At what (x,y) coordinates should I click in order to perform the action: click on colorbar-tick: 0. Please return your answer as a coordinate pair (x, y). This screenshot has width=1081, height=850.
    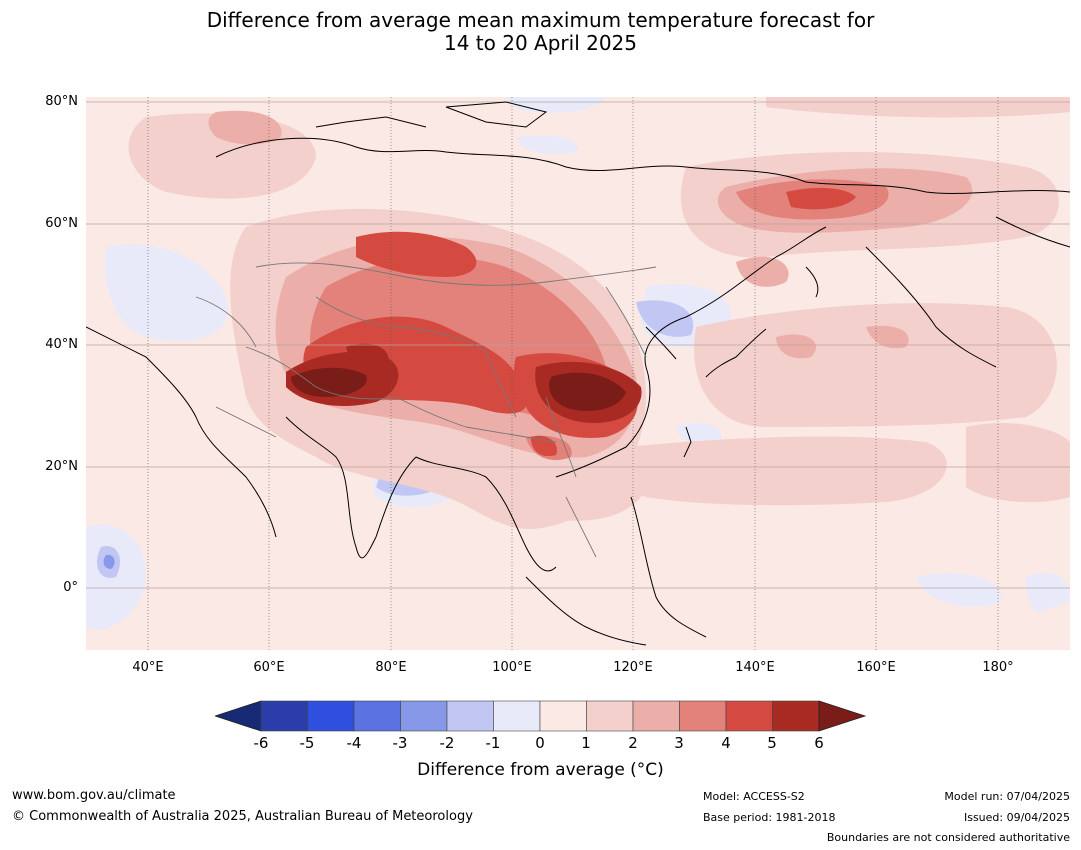
    Looking at the image, I should click on (540, 743).